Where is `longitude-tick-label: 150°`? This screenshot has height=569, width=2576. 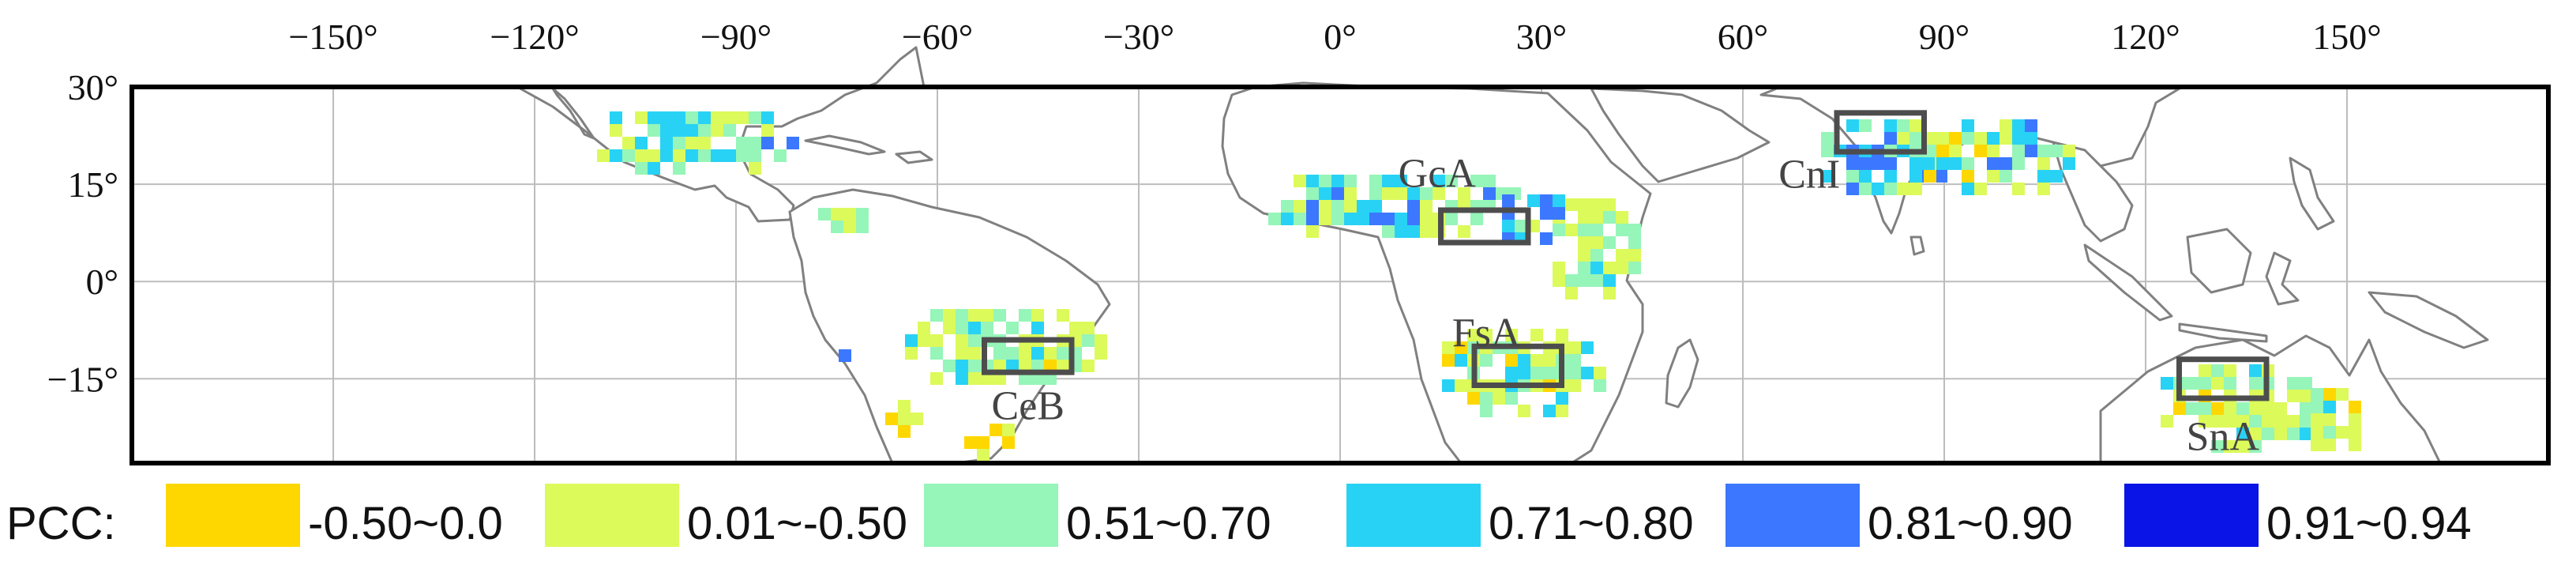 longitude-tick-label: 150° is located at coordinates (2346, 37).